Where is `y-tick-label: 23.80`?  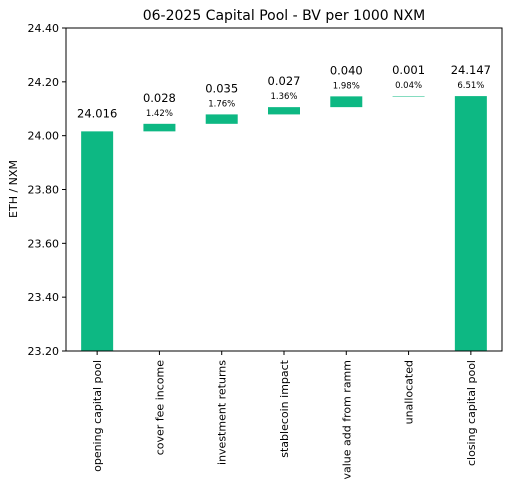 y-tick-label: 23.80 is located at coordinates (44, 190).